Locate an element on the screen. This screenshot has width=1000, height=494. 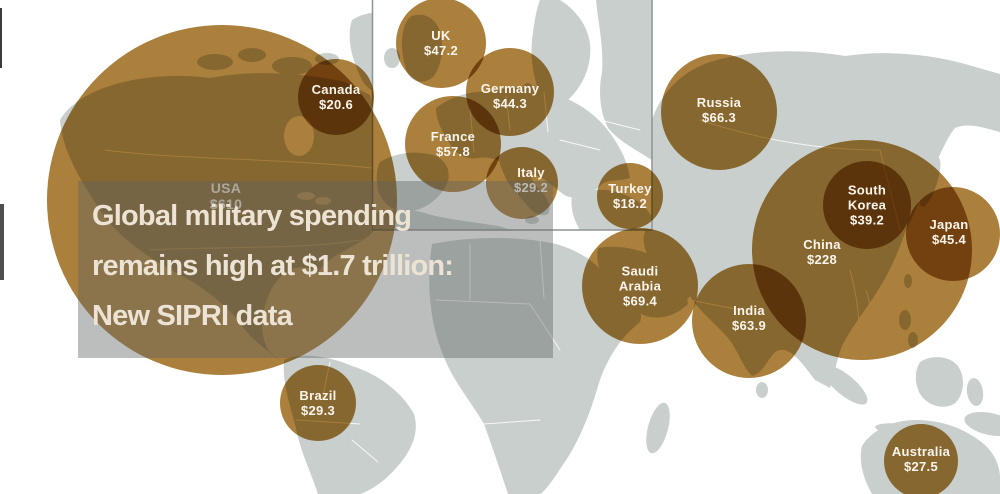
screen-edge-mark-top is located at coordinates (1, 38).